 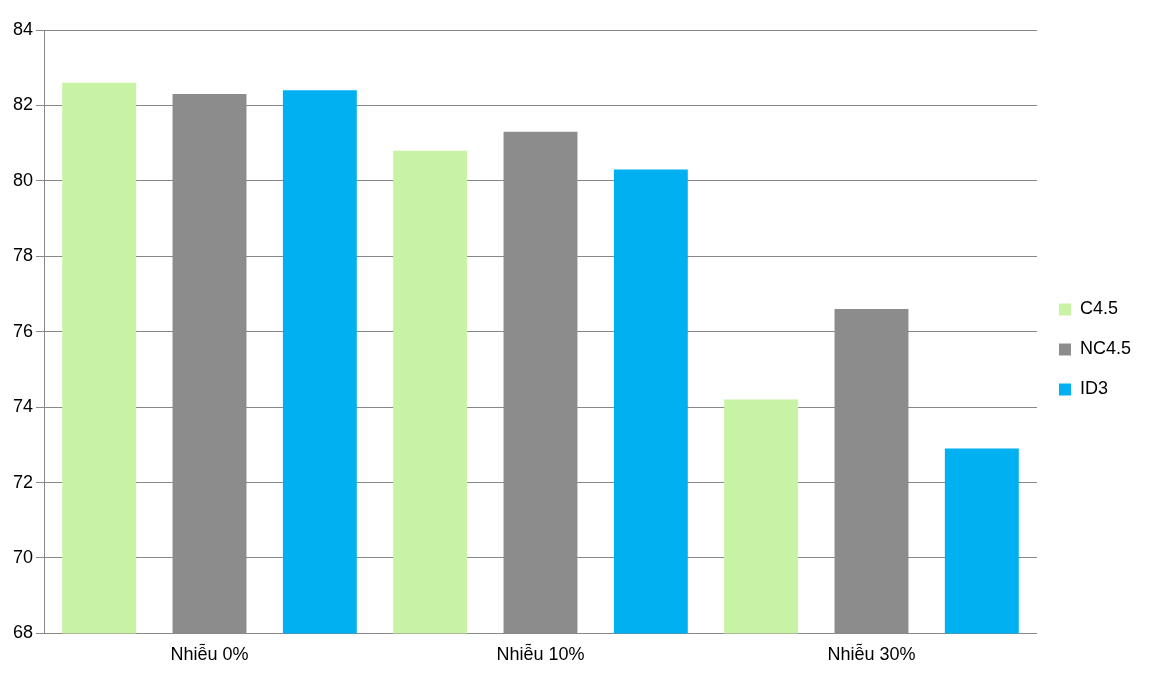 What do you see at coordinates (23, 255) in the screenshot?
I see `y-tick-label: 78` at bounding box center [23, 255].